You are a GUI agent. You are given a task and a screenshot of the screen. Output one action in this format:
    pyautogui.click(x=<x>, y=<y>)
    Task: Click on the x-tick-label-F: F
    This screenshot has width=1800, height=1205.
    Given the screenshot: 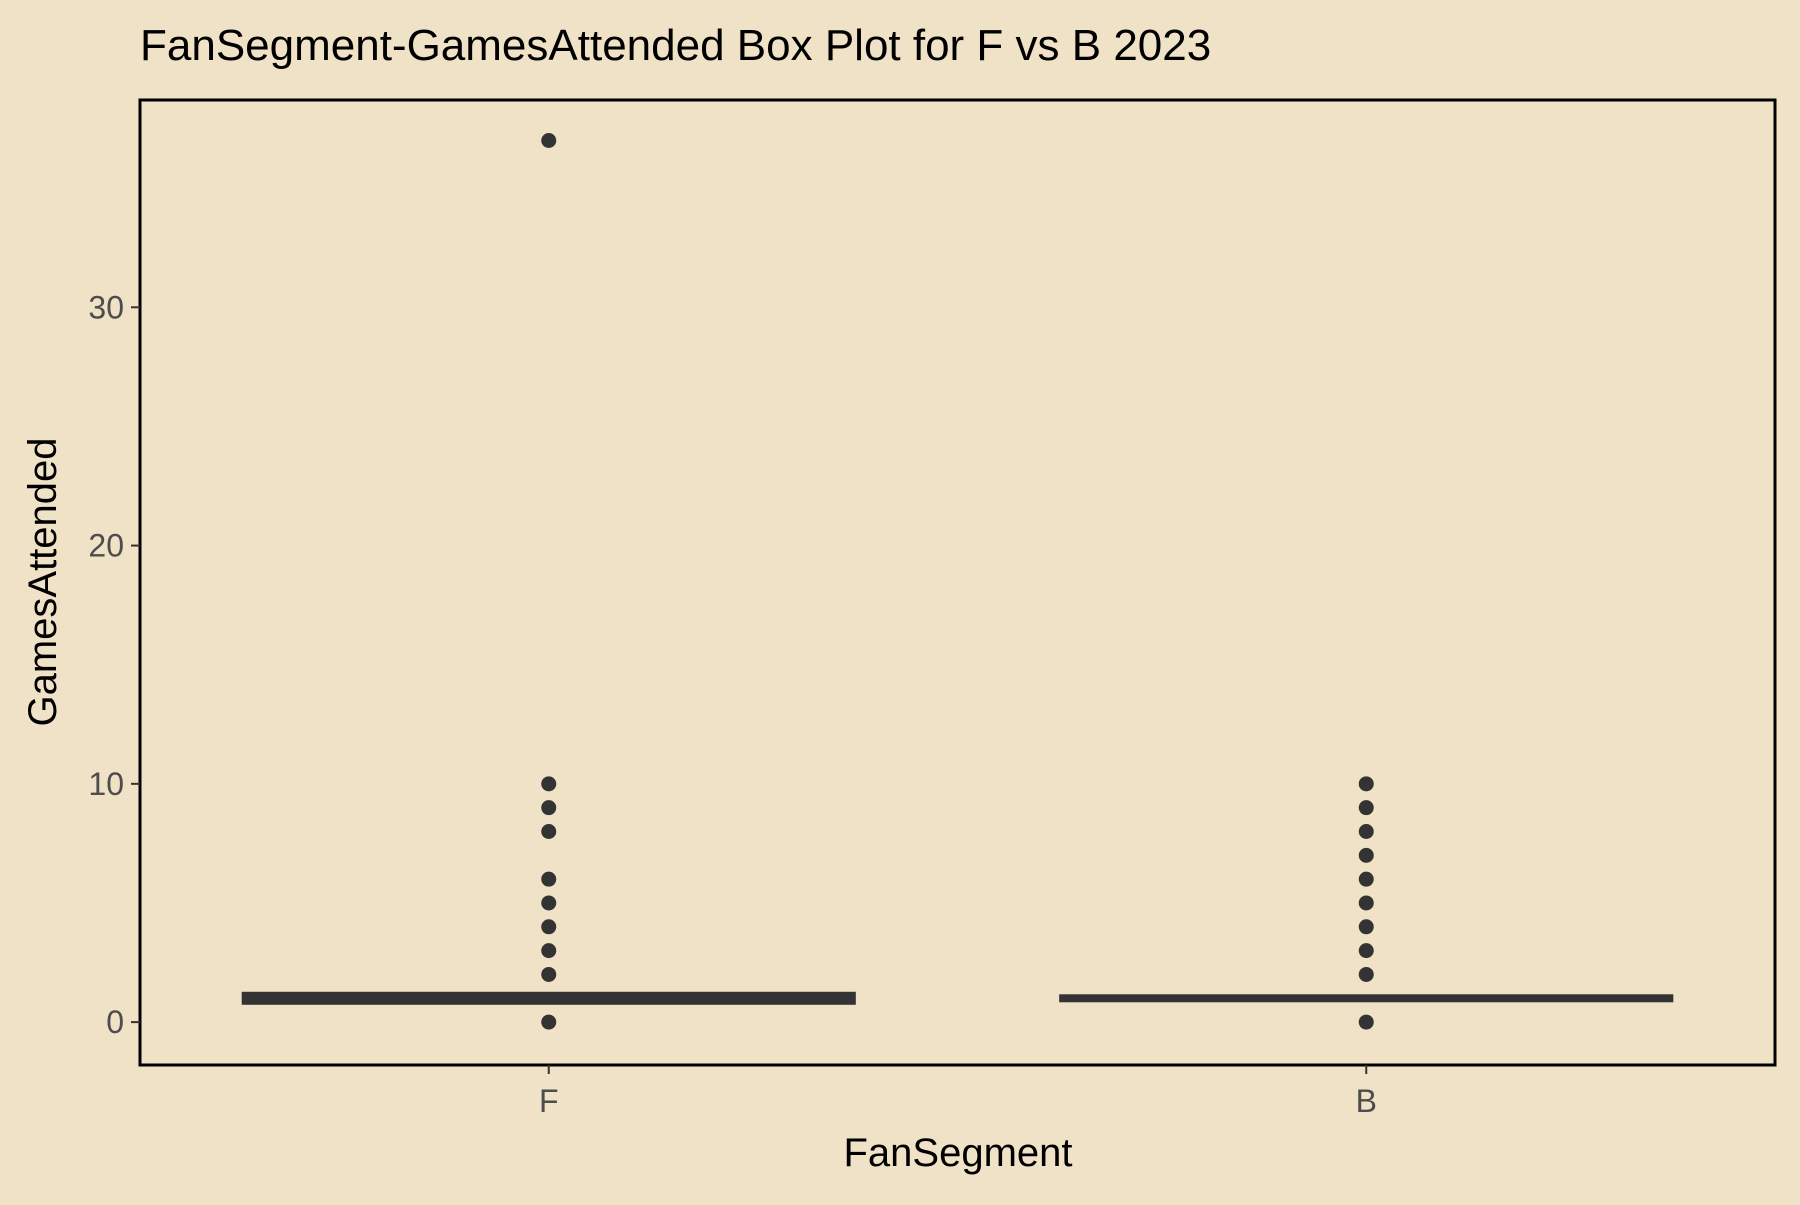 What is the action you would take?
    pyautogui.click(x=549, y=1101)
    